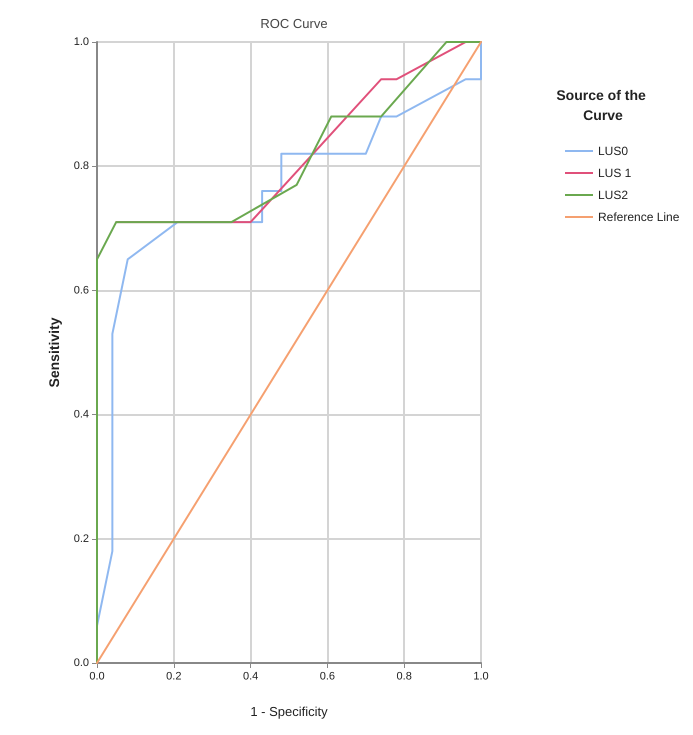 This screenshot has height=735, width=693. Describe the element at coordinates (613, 151) in the screenshot. I see `legend-label: LUS0` at that location.